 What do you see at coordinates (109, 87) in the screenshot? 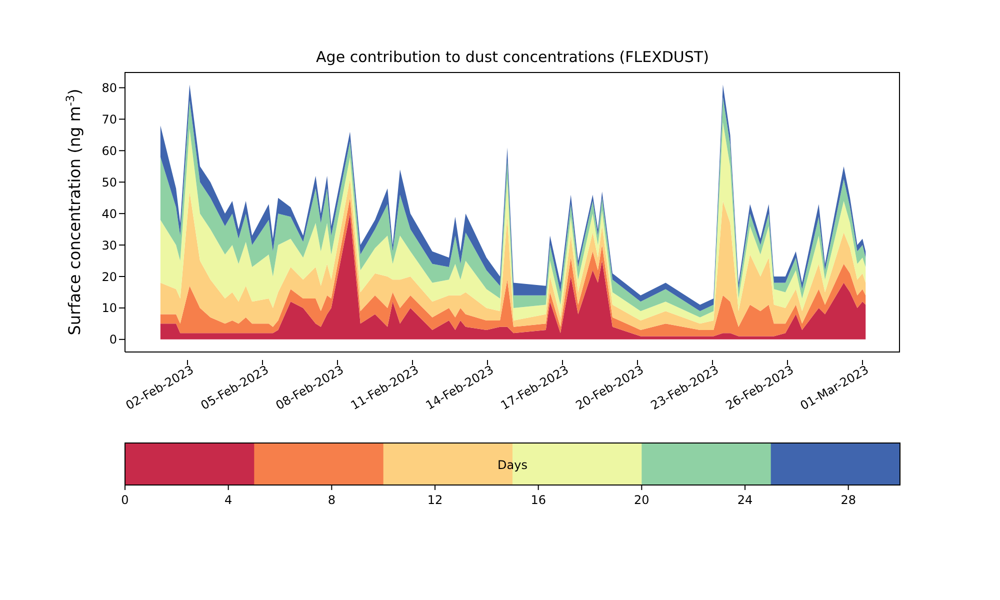
I see `y-tick-label: 80` at bounding box center [109, 87].